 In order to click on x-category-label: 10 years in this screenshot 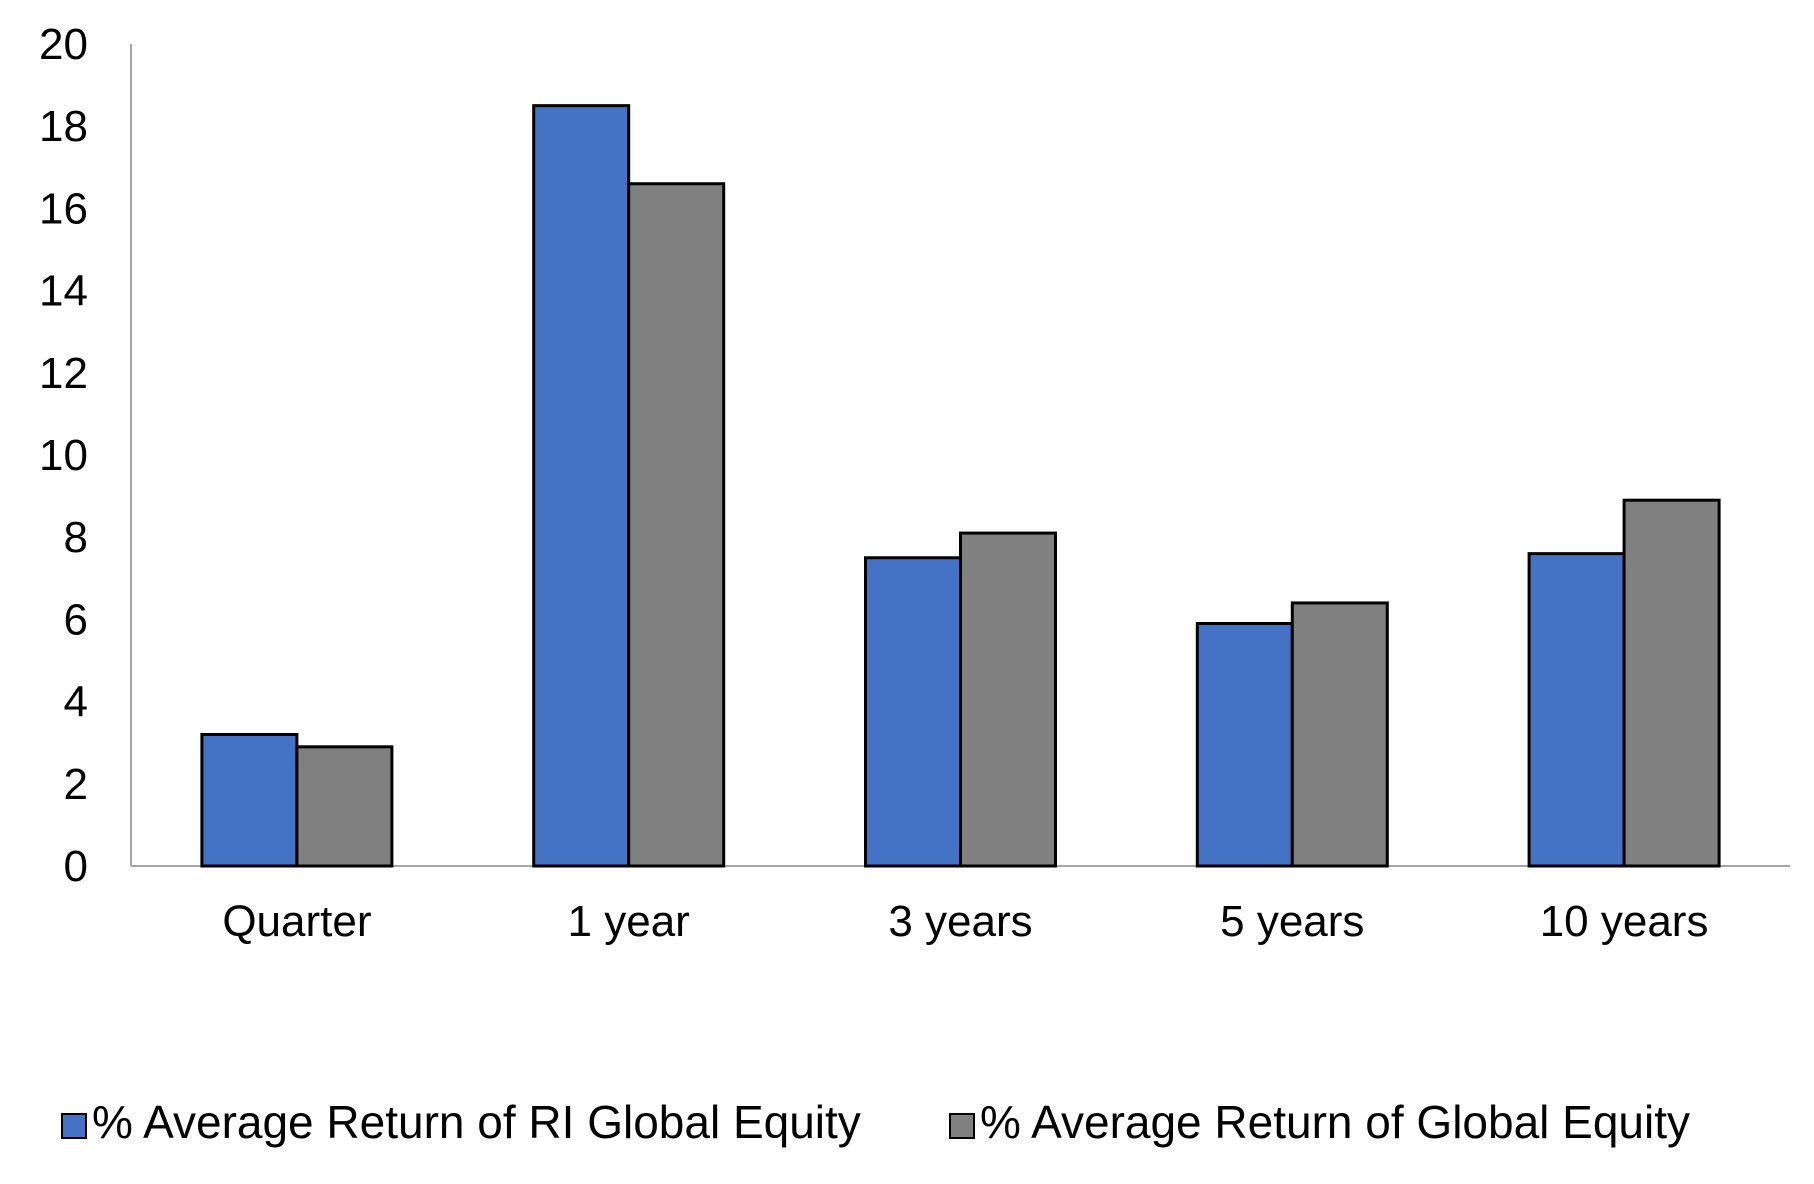, I will do `click(1624, 921)`.